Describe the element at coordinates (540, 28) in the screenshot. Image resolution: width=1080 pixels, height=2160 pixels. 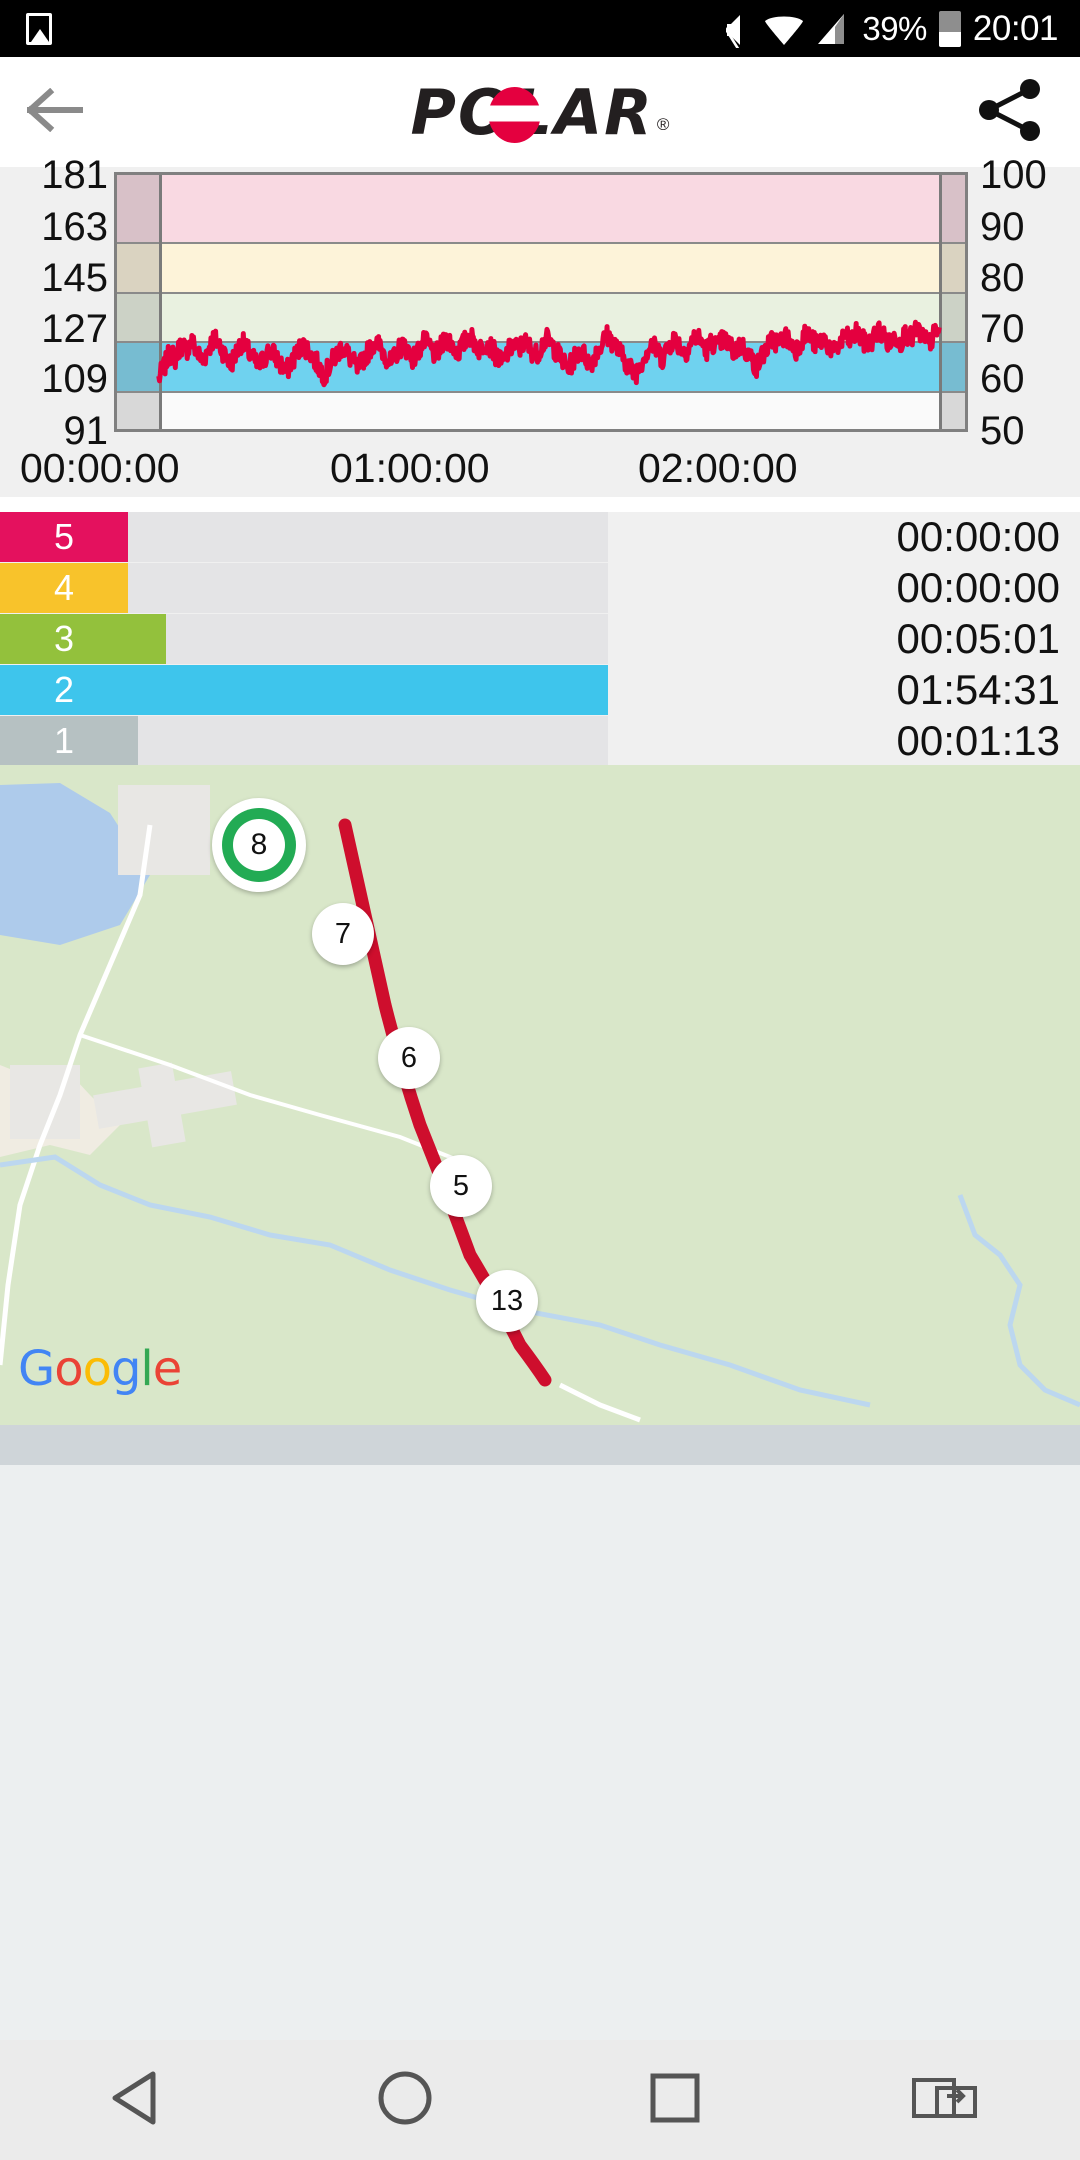
I see `status-bar: 39% 20:01` at that location.